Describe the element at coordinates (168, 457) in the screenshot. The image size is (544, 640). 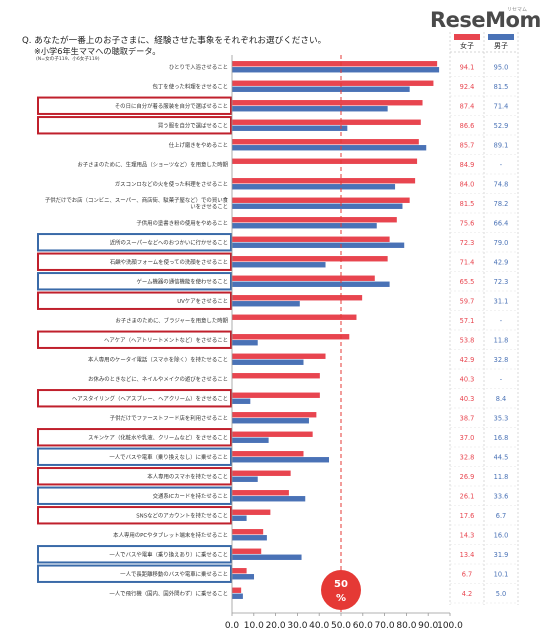
I see `category-label: 一人でバスや電車（乗り換えなし）に乗せること` at that location.